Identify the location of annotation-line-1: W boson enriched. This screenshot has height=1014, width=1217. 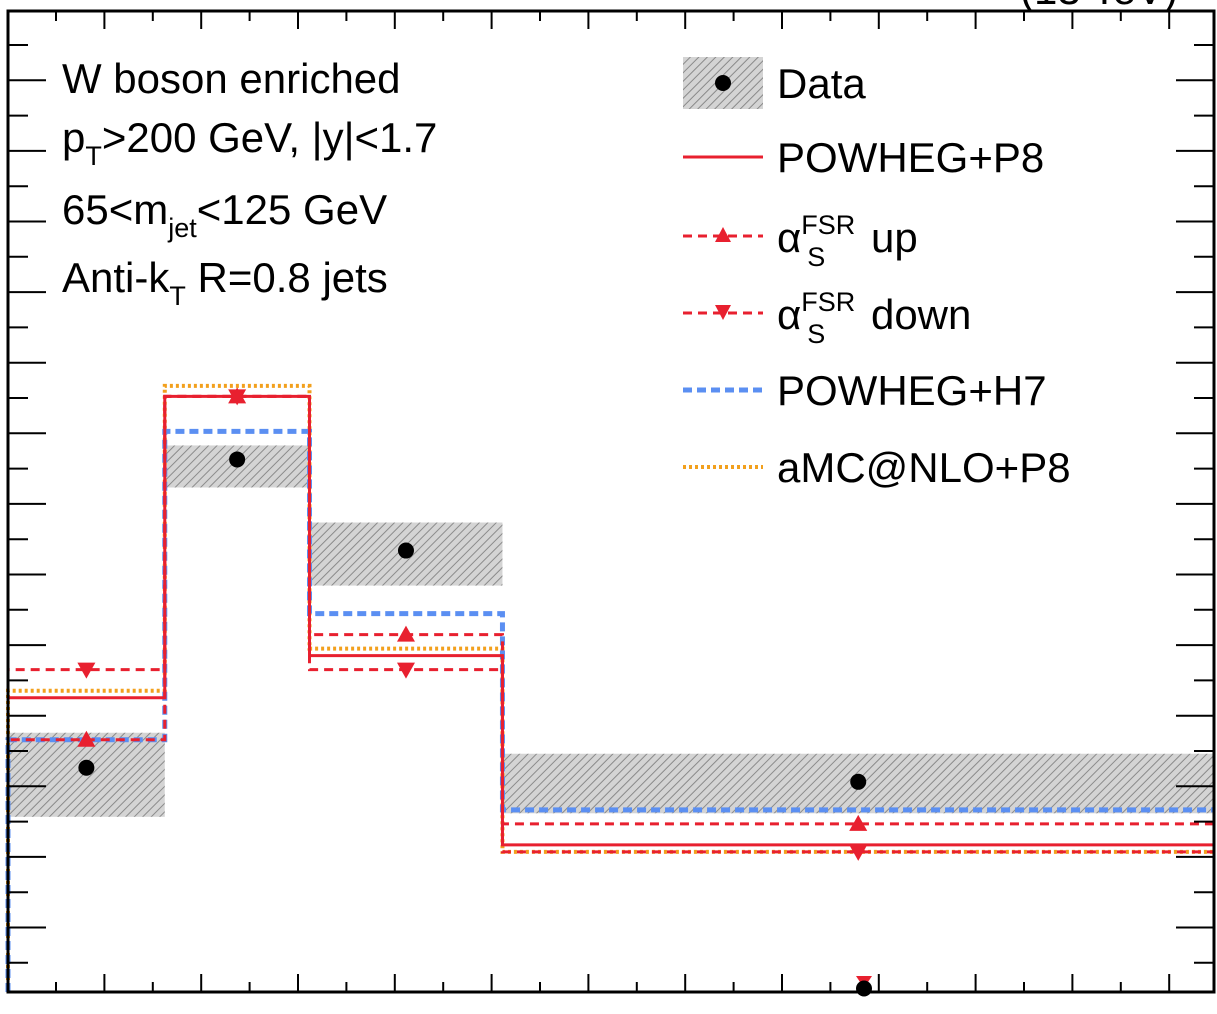
(231, 78).